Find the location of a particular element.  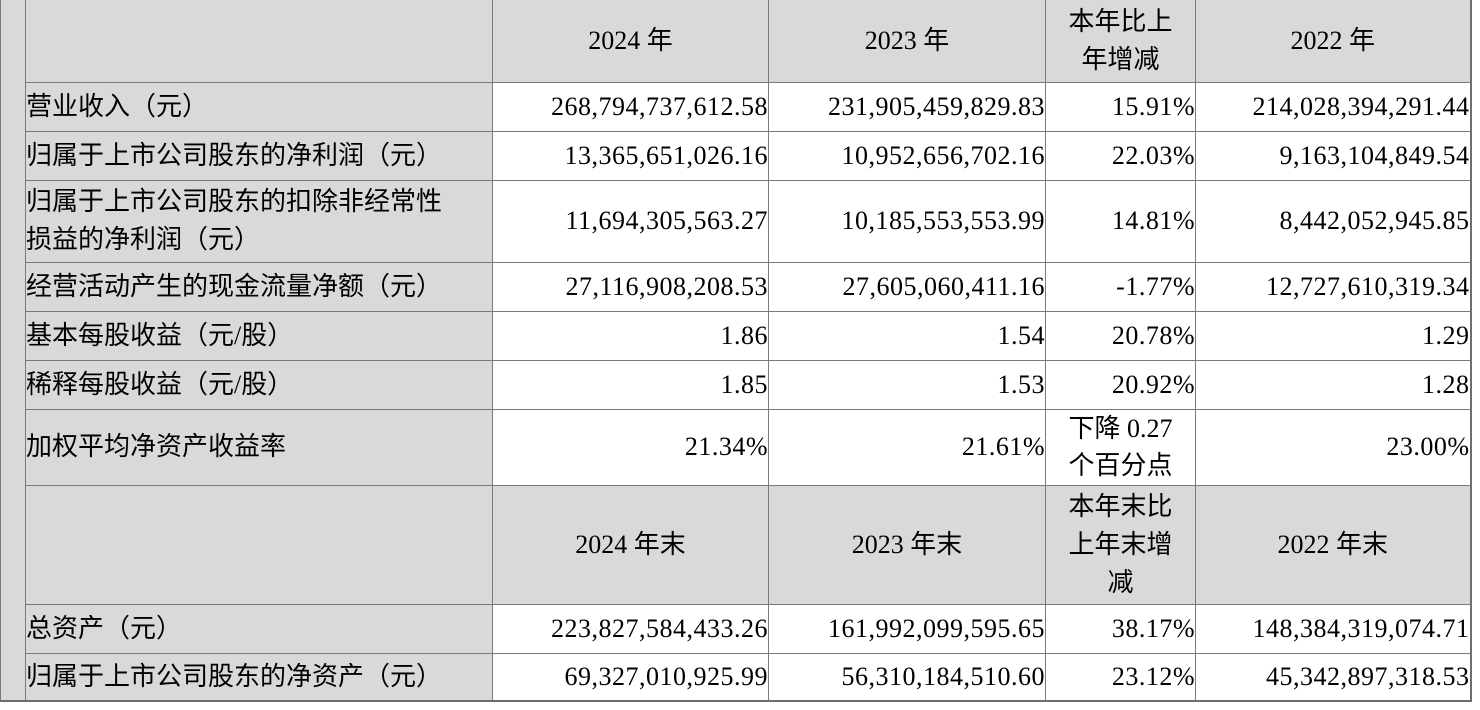

value-revenue-yoy: 15.91% is located at coordinates (1120, 106).